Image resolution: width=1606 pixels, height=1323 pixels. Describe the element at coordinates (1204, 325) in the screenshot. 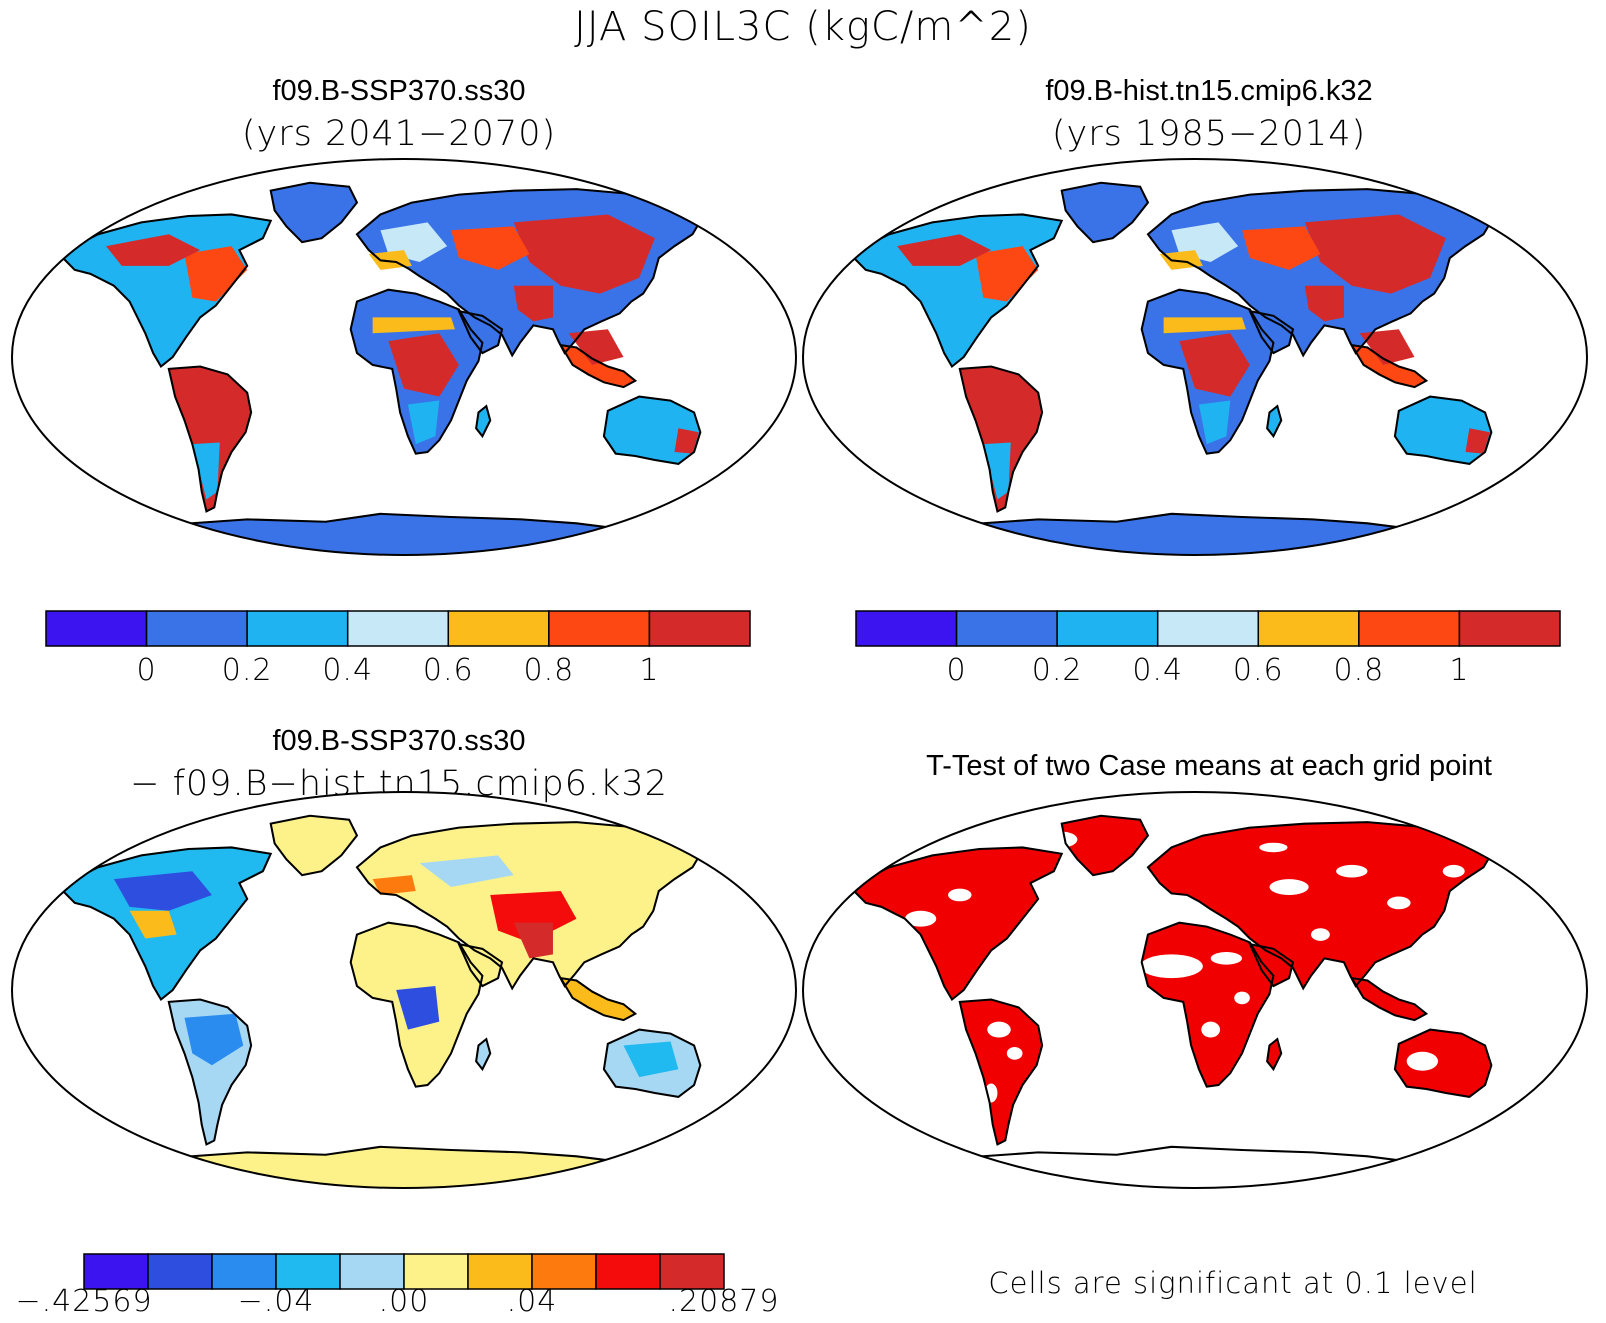

I see `field-region-africa-band` at that location.